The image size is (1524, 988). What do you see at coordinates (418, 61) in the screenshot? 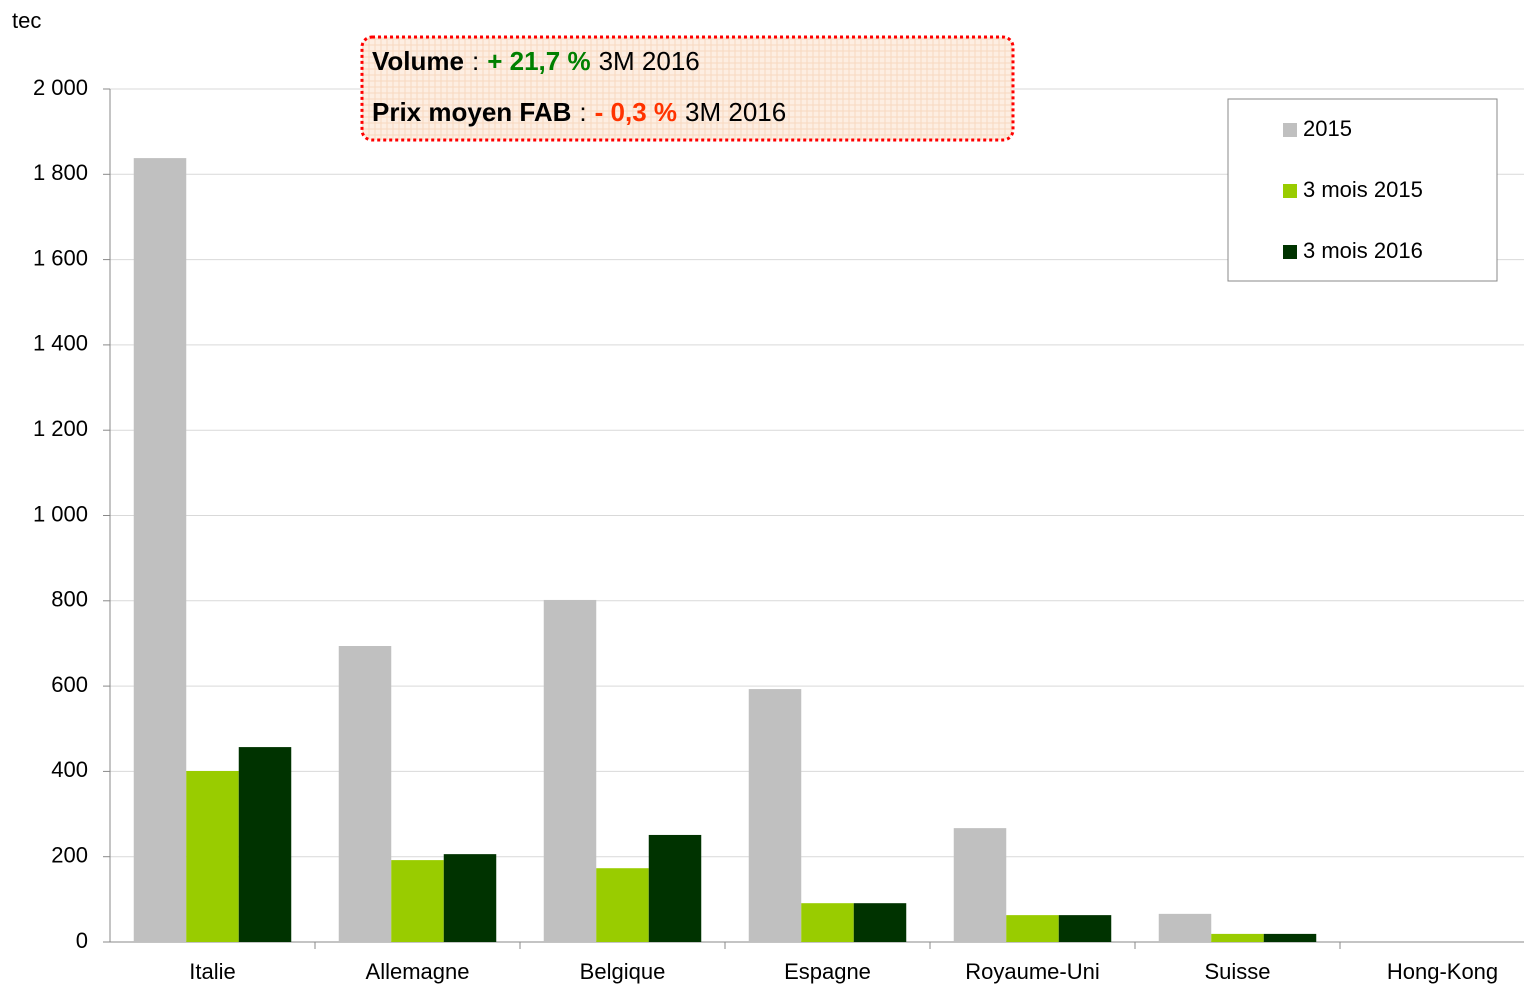
I see `annotation-part: Volume` at bounding box center [418, 61].